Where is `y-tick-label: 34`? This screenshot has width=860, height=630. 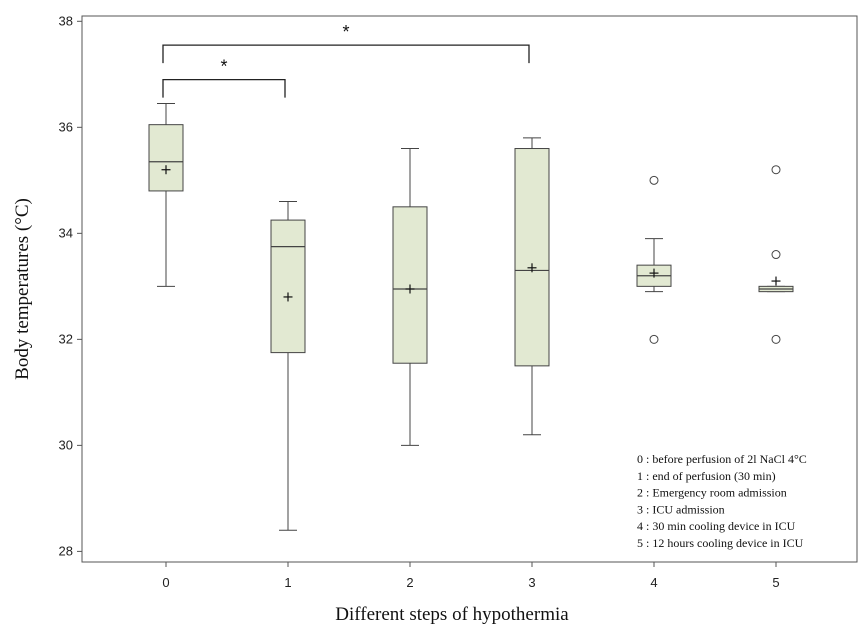 y-tick-label: 34 is located at coordinates (66, 232).